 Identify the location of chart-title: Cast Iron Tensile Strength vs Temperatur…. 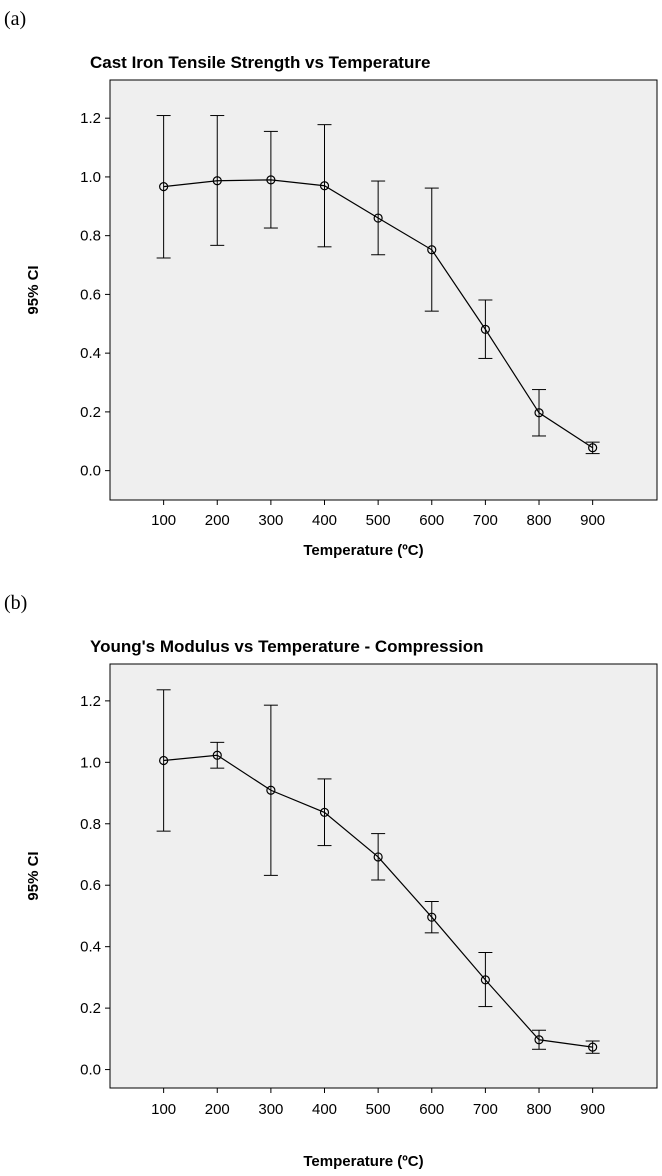
(260, 62).